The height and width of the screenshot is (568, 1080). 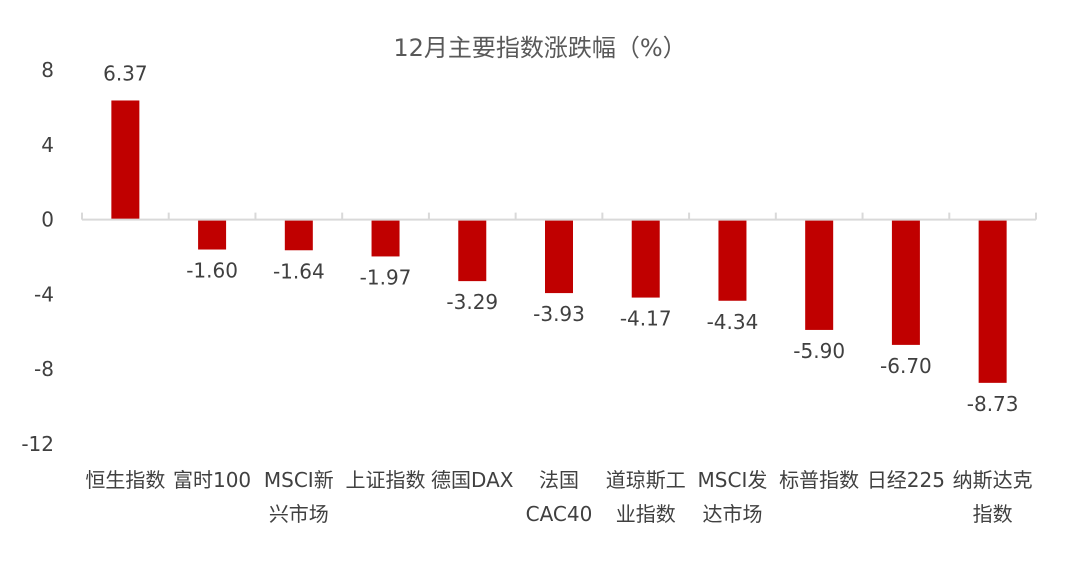 What do you see at coordinates (559, 480) in the screenshot?
I see `category-label-line: 法国` at bounding box center [559, 480].